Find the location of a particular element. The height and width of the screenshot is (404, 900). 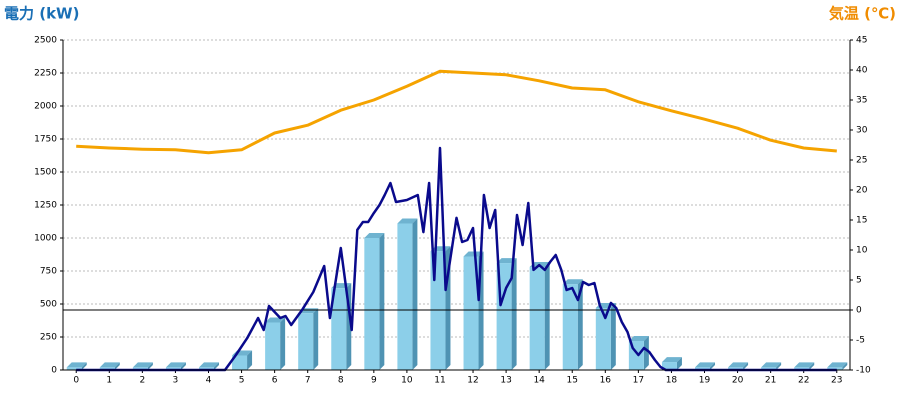

y2-tick-label: 40 is located at coordinates (862, 71).